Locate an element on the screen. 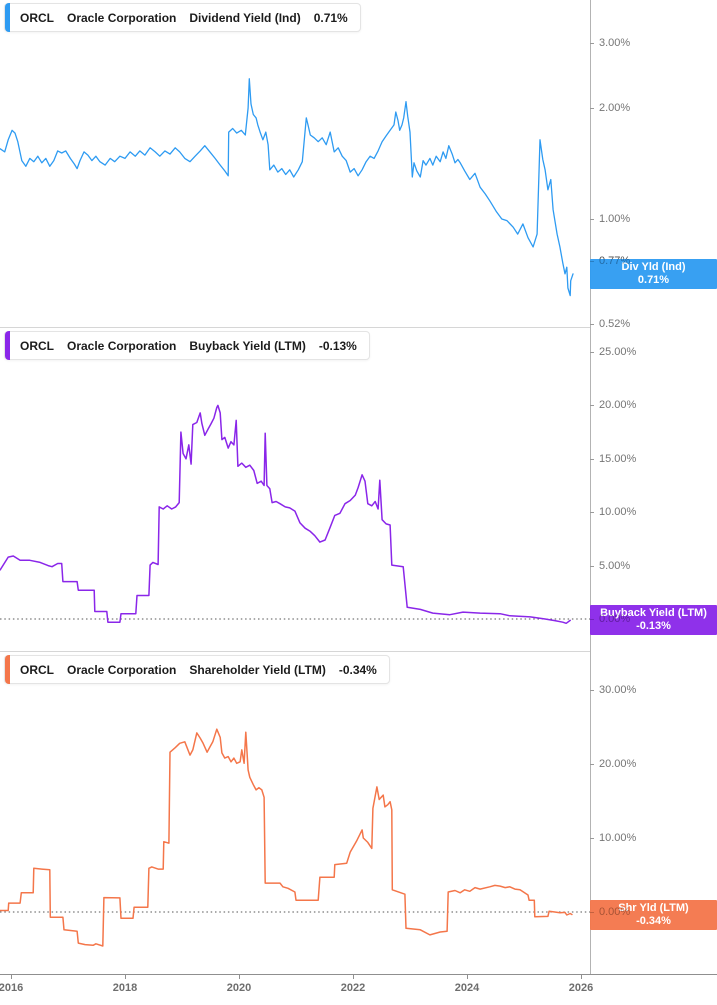 The image size is (717, 1005). y-tick-label: 30.00% is located at coordinates (613, 690).